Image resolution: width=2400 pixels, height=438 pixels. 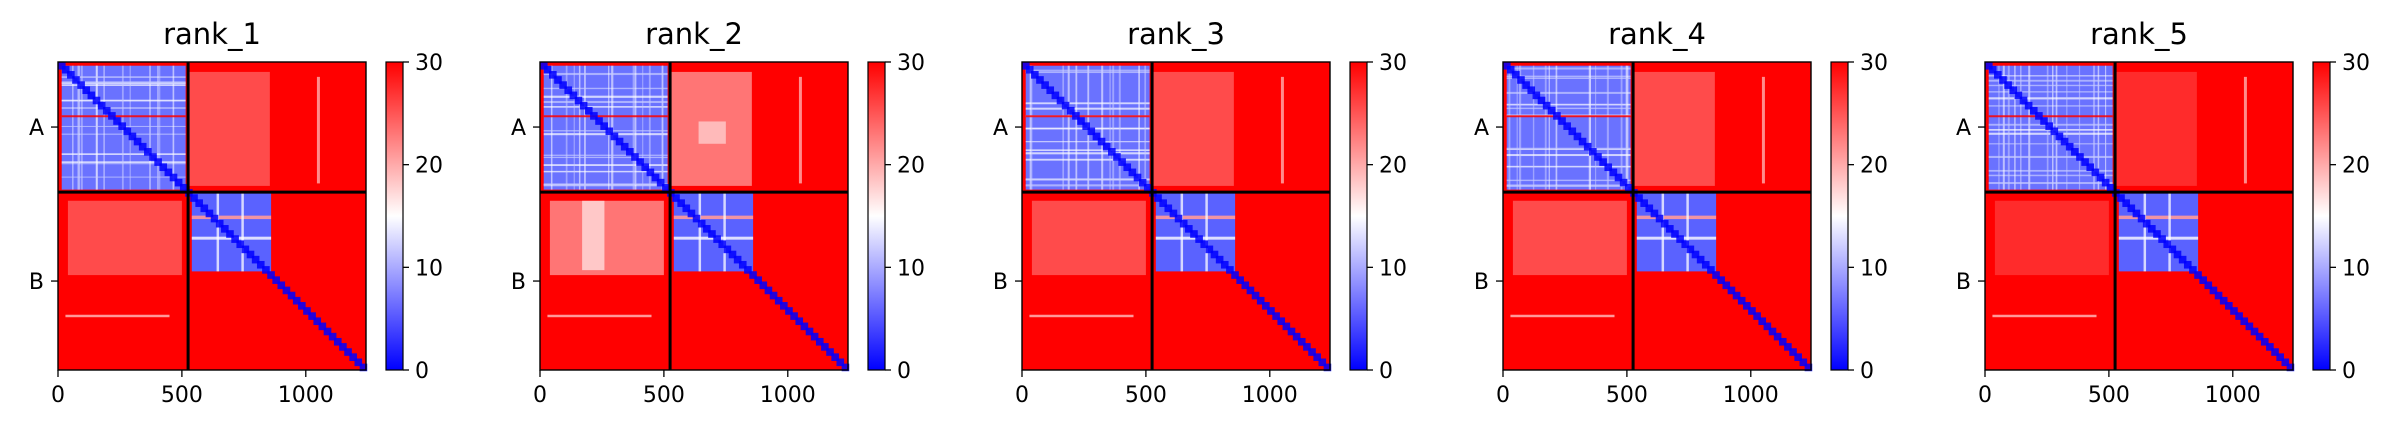 What do you see at coordinates (36, 282) in the screenshot?
I see `y-tick-label: B` at bounding box center [36, 282].